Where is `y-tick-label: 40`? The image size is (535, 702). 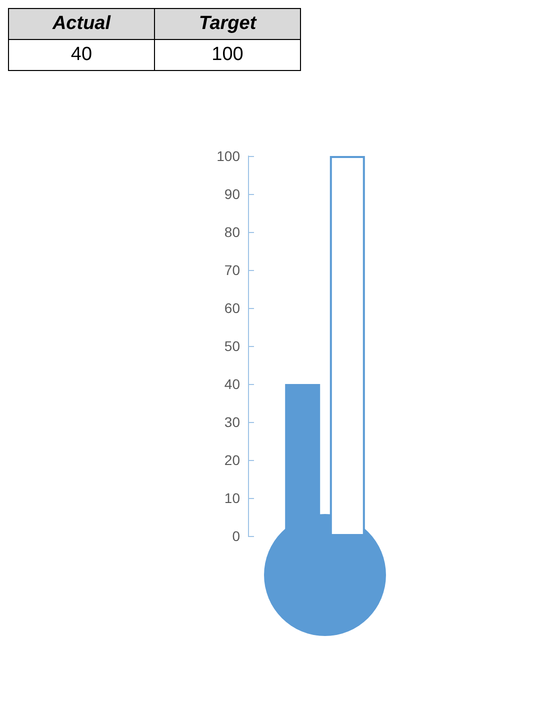 y-tick-label: 40 is located at coordinates (232, 384).